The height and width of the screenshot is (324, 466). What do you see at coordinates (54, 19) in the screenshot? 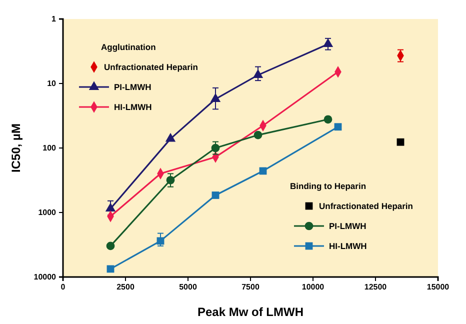
I see `y-tick-label: 1` at bounding box center [54, 19].